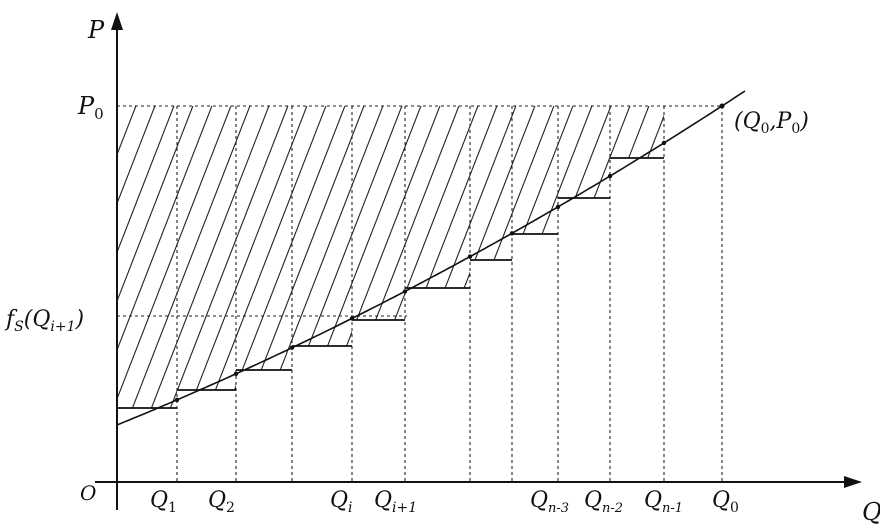 Image resolution: width=880 pixels, height=530 pixels. What do you see at coordinates (395, 502) in the screenshot?
I see `x-tick-qi1: Qi+1` at bounding box center [395, 502].